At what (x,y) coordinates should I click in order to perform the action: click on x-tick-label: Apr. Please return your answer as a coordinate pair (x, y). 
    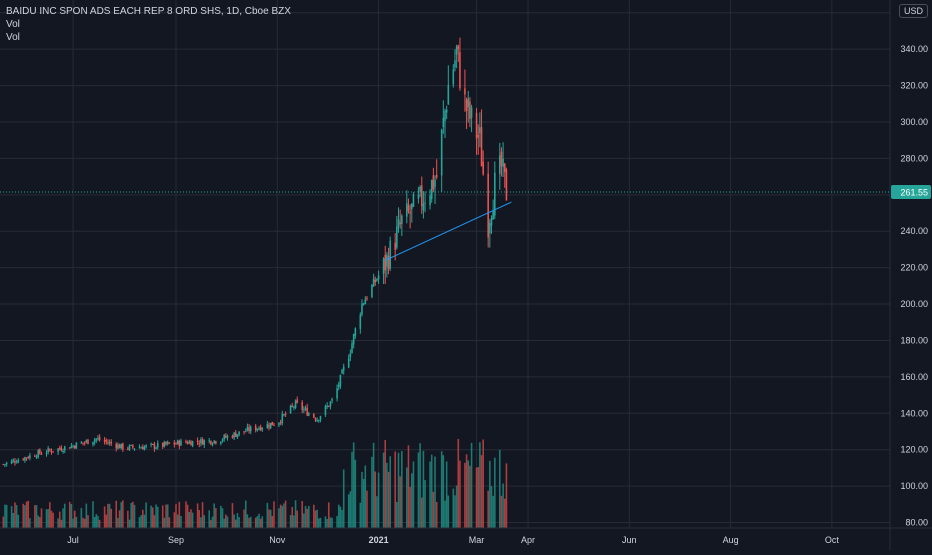
    Looking at the image, I should click on (528, 540).